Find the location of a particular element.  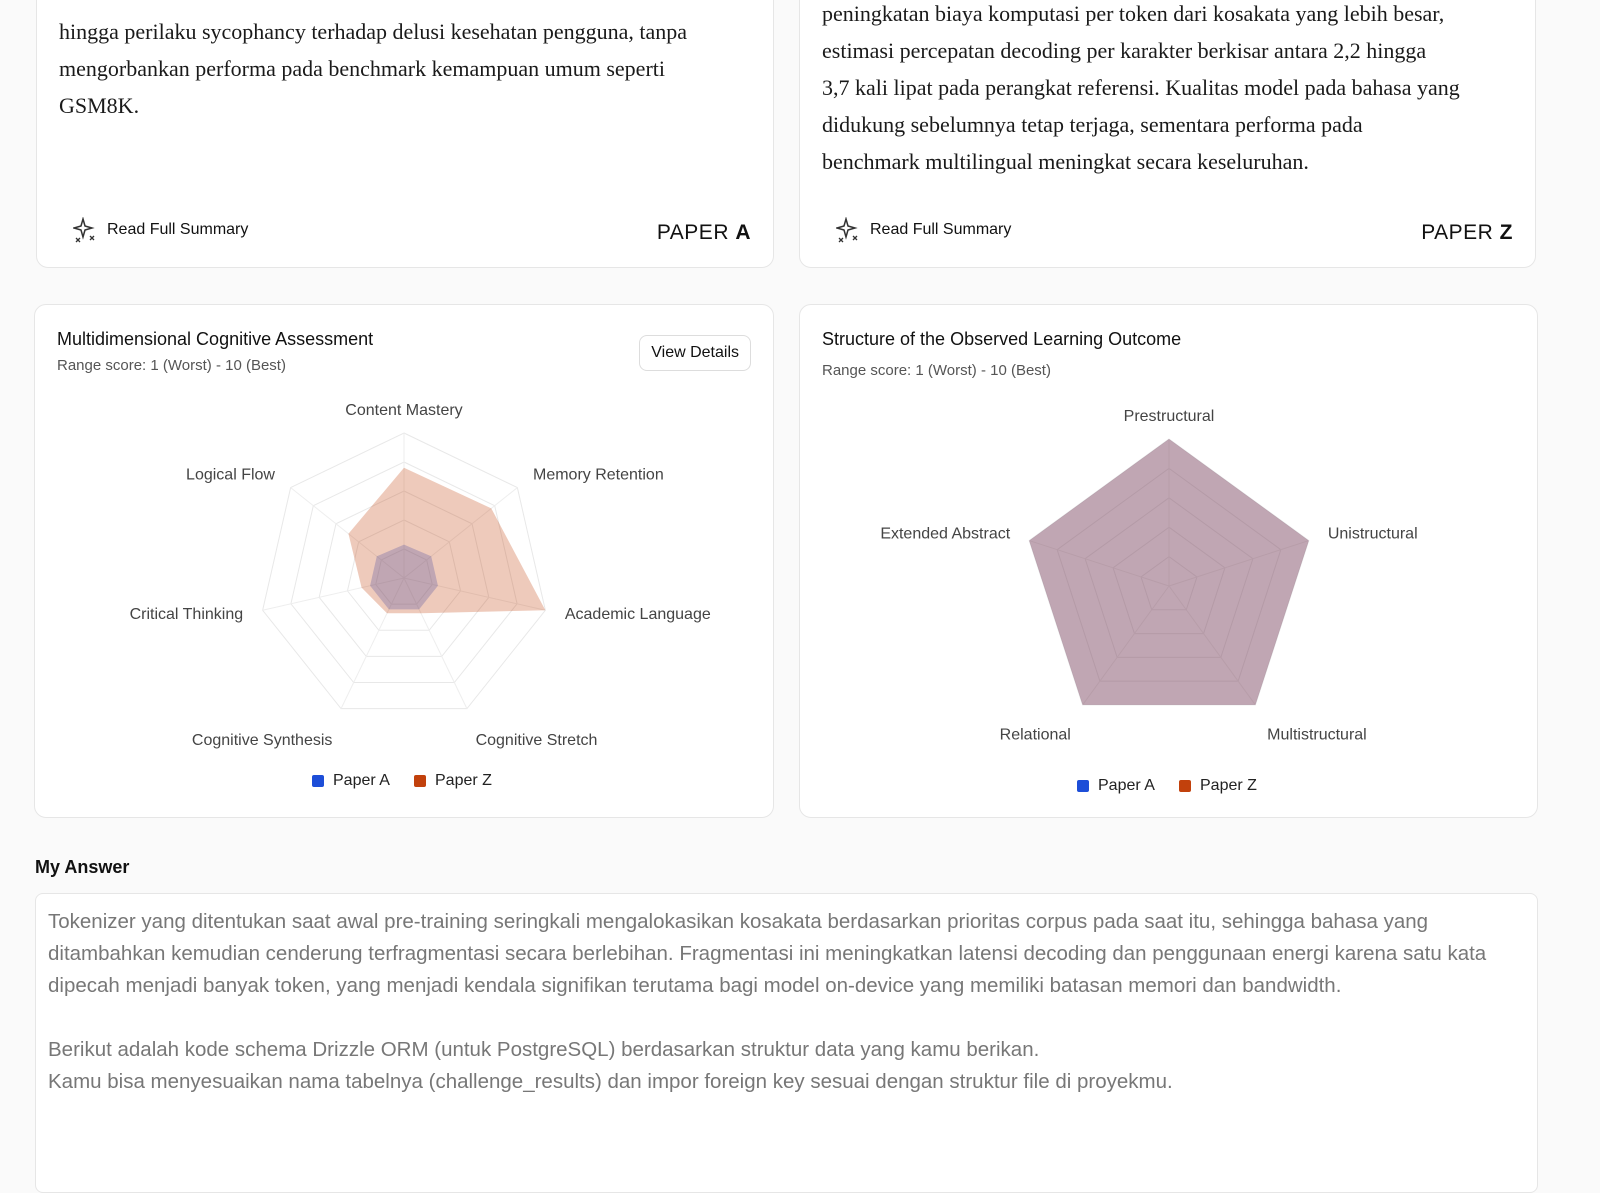

axis-label: Extended Abstract is located at coordinates (945, 534).